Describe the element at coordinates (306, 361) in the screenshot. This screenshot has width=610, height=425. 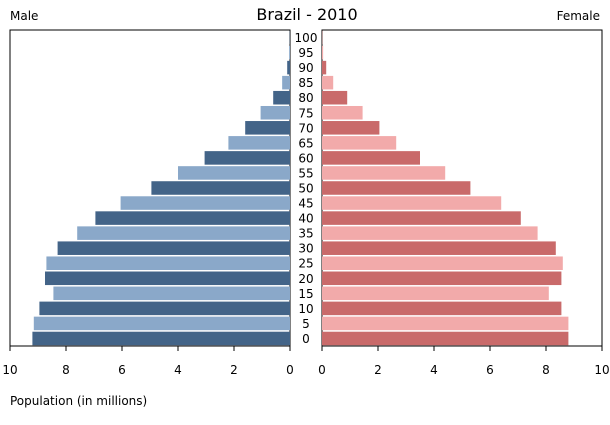
I see `x-axis-ticks: 0 0 2 2 4 4 6 6 8 8 10 10` at that location.